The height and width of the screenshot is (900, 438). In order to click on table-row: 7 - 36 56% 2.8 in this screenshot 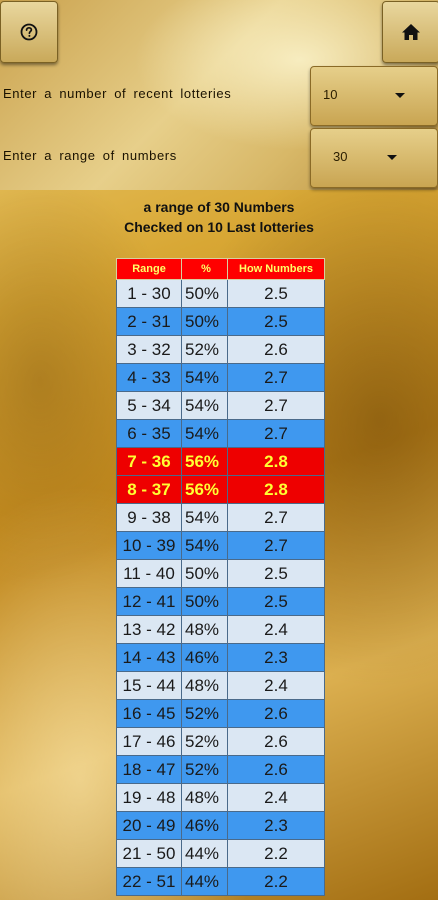, I will do `click(220, 461)`.